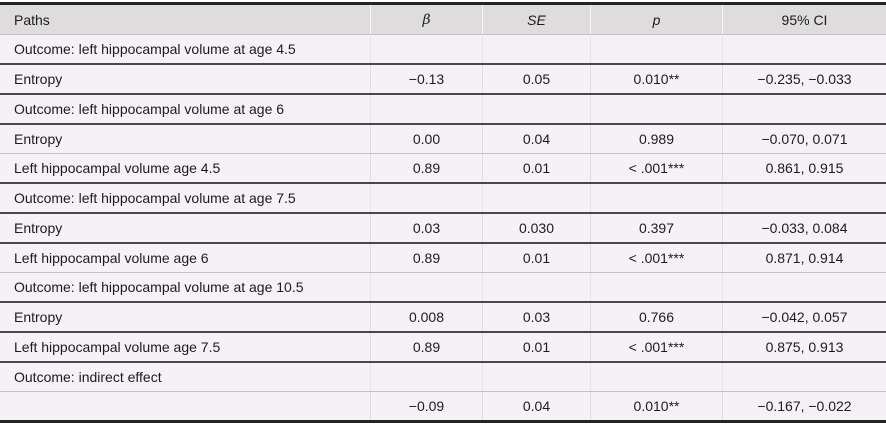 The image size is (886, 425). Describe the element at coordinates (804, 168) in the screenshot. I see `ci-cell: 0.861, 0.915` at that location.